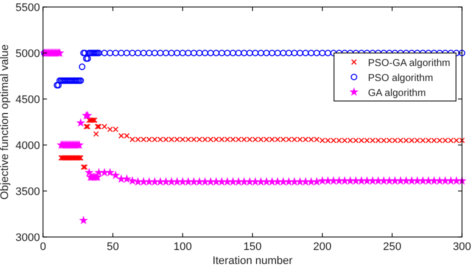 This screenshot has width=474, height=267. What do you see at coordinates (28, 238) in the screenshot?
I see `y-tick-label: 3000` at bounding box center [28, 238].